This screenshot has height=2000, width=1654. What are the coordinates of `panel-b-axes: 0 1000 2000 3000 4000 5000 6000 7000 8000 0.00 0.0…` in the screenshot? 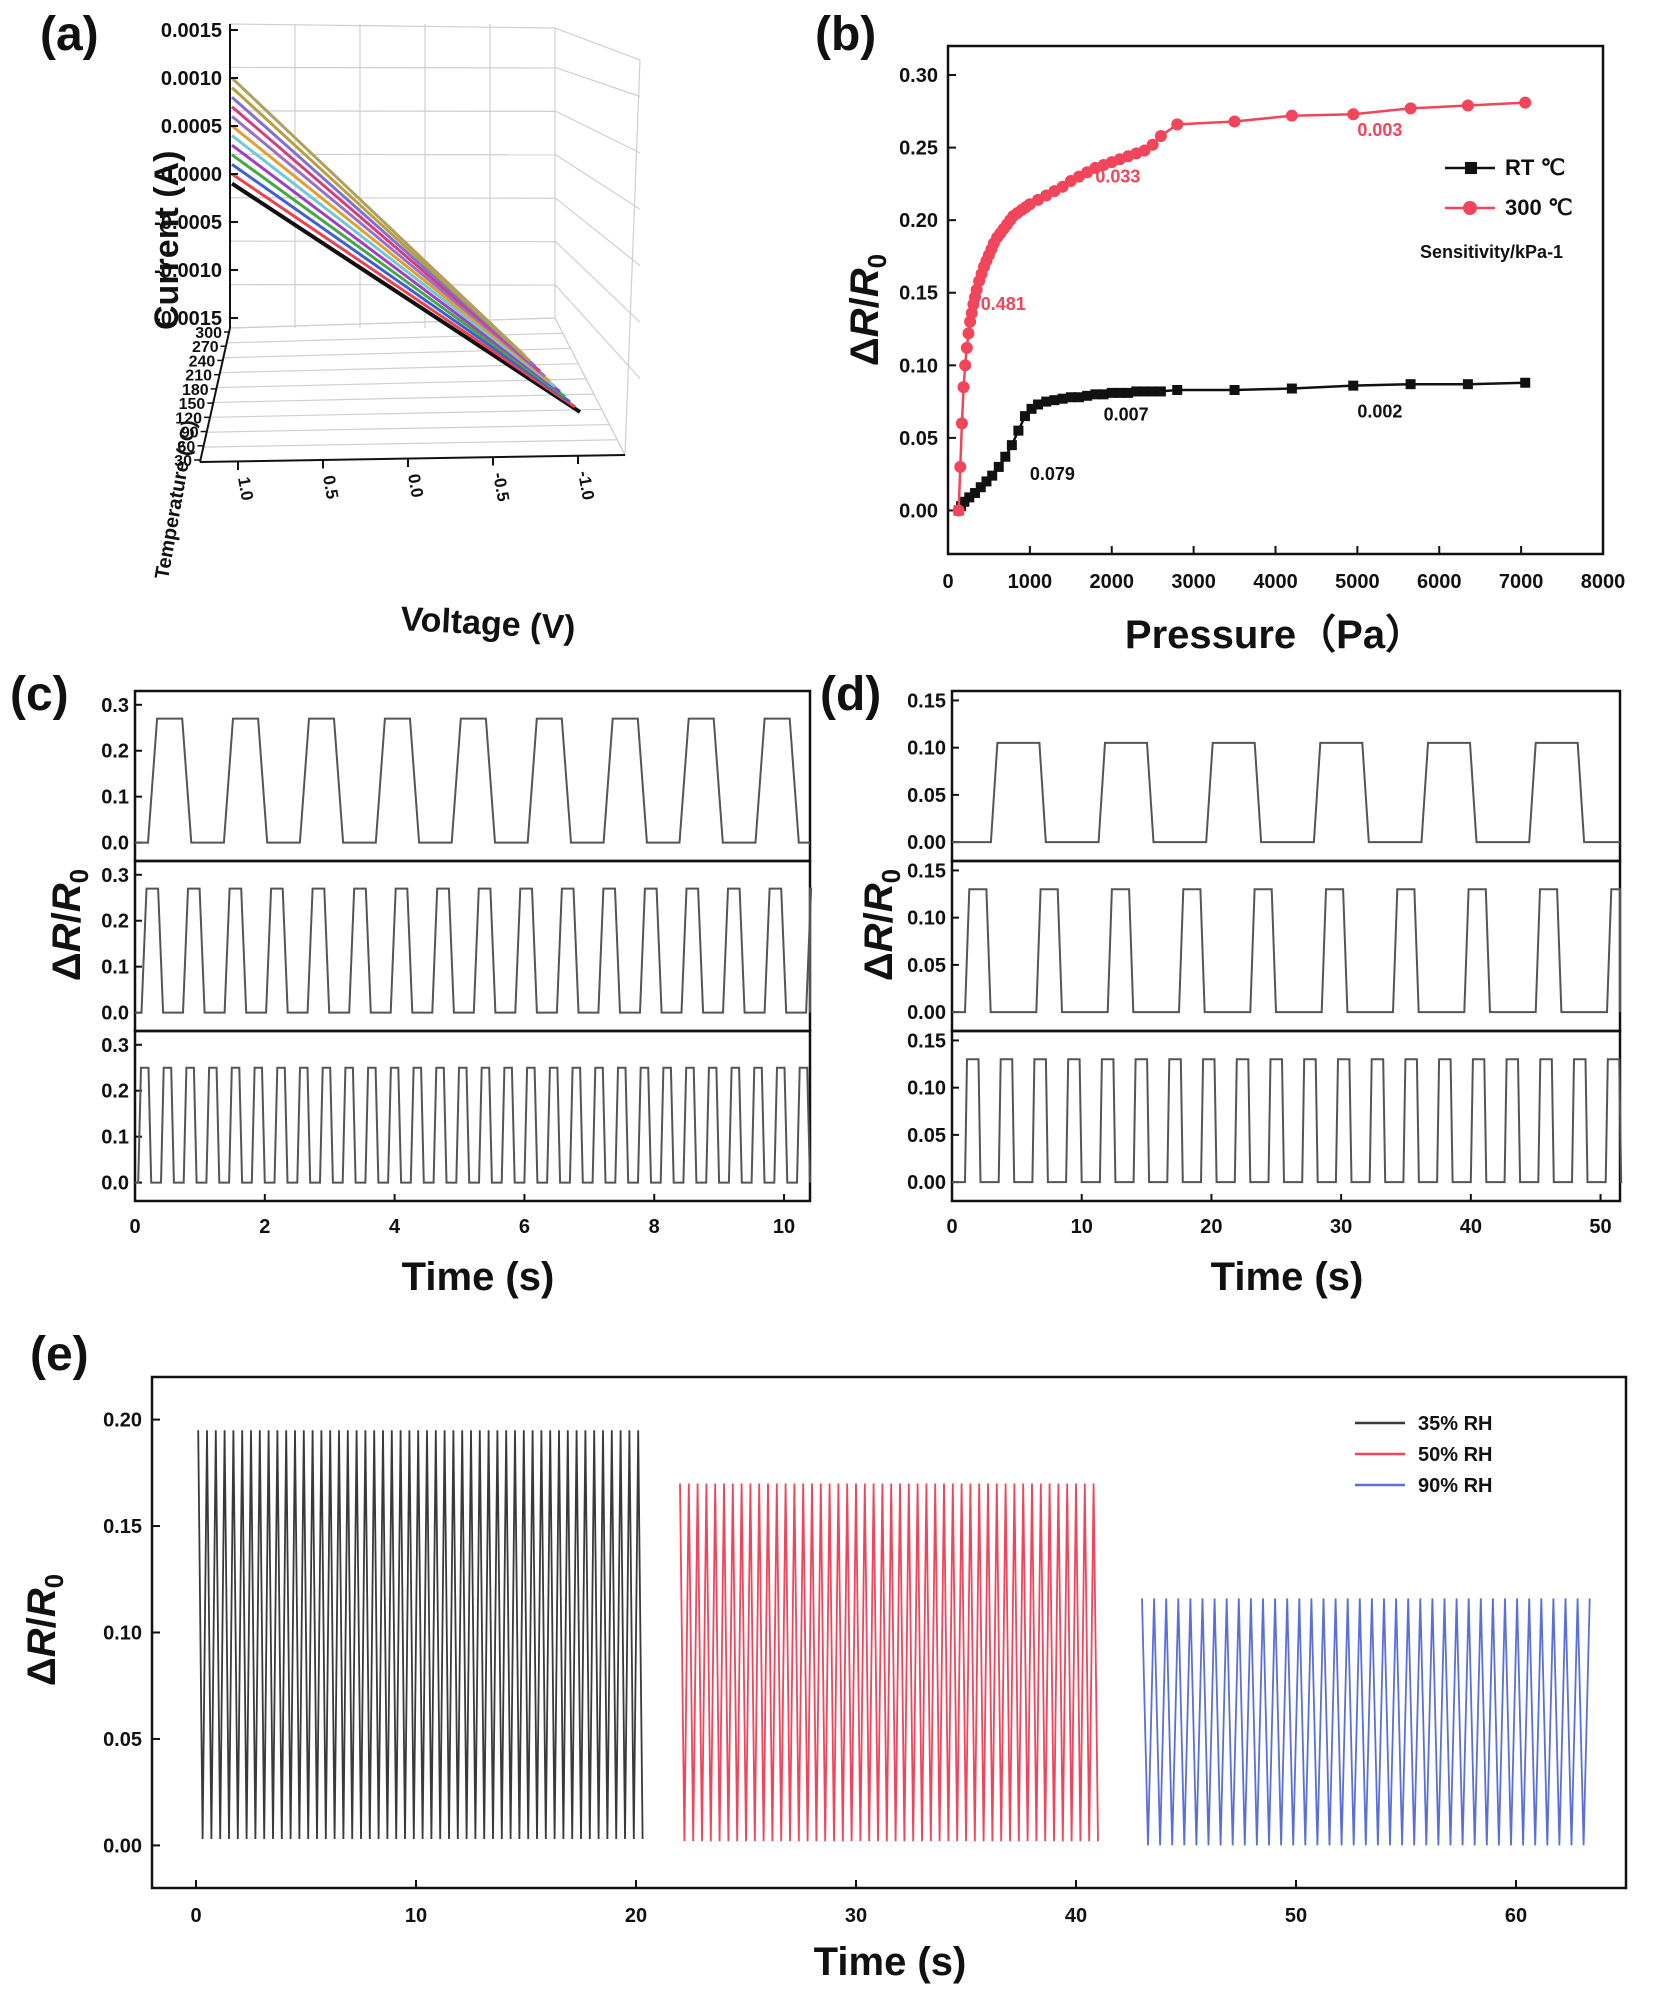 It's located at (1262, 329).